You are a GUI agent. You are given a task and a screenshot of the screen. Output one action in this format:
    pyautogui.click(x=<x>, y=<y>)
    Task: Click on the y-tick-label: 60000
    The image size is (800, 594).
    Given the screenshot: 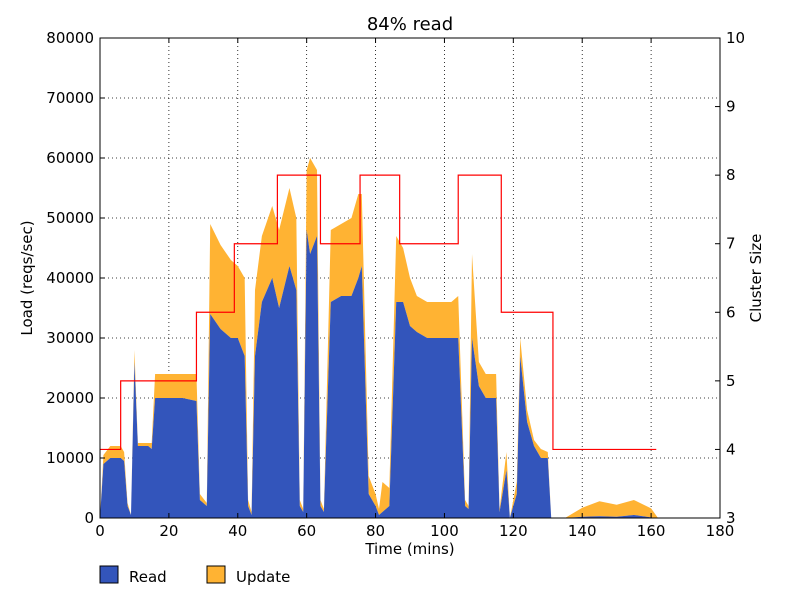 What is the action you would take?
    pyautogui.click(x=70, y=158)
    